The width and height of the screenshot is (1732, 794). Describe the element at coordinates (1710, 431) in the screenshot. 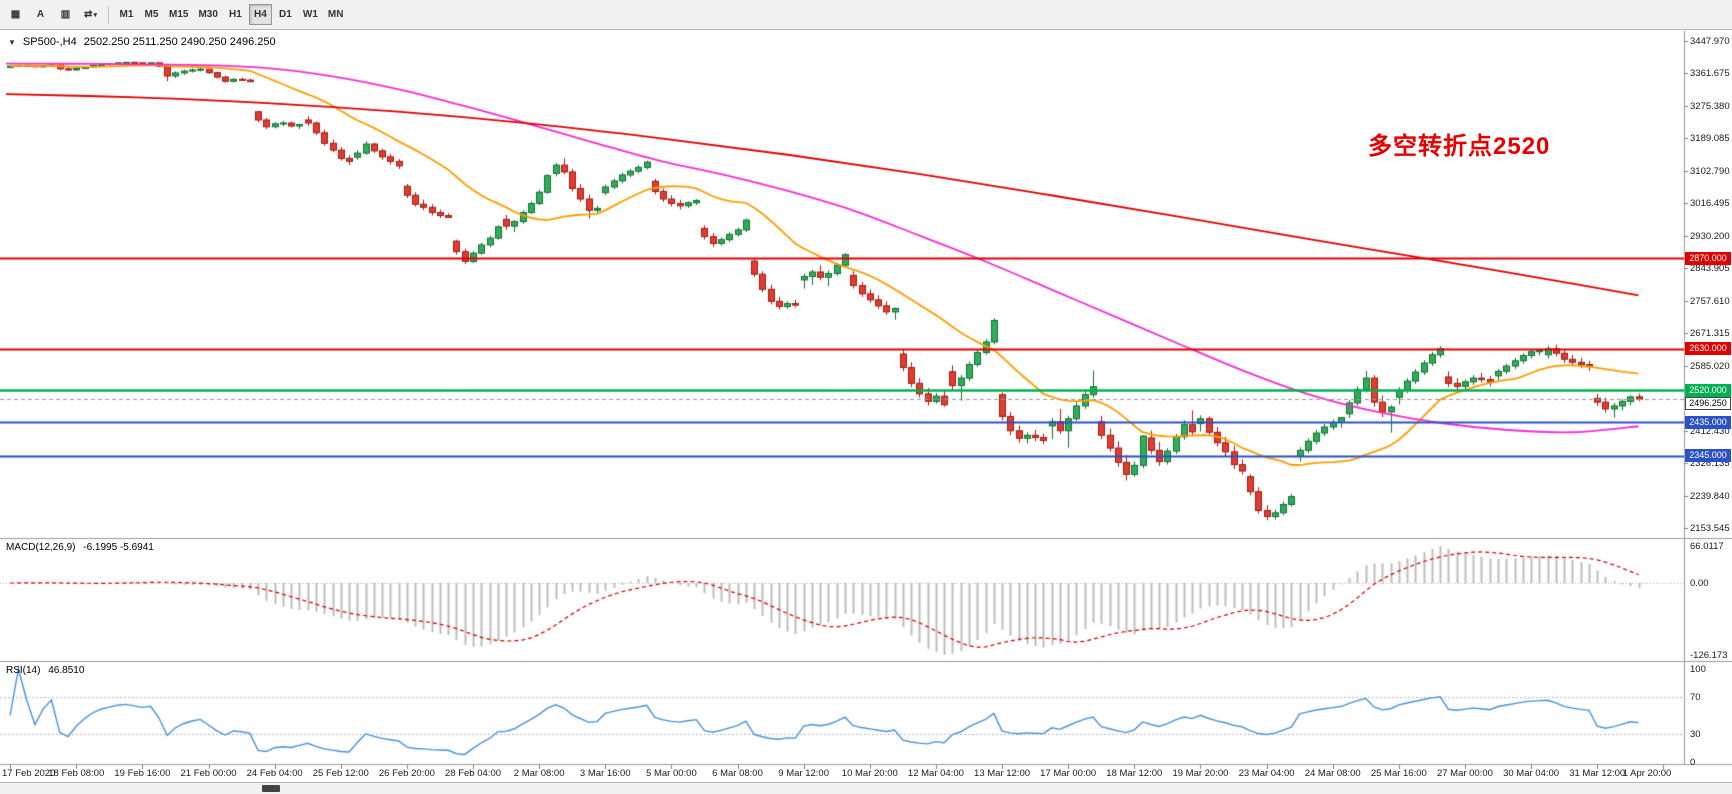

I see `price-axis-label: 2412.430` at that location.